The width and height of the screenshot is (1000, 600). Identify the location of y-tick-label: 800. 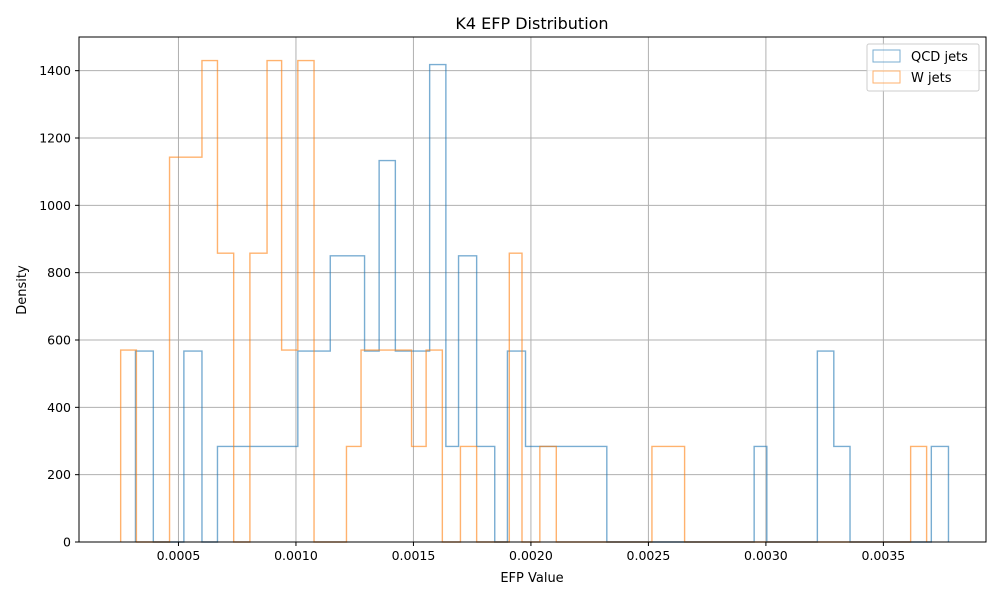
(59, 272).